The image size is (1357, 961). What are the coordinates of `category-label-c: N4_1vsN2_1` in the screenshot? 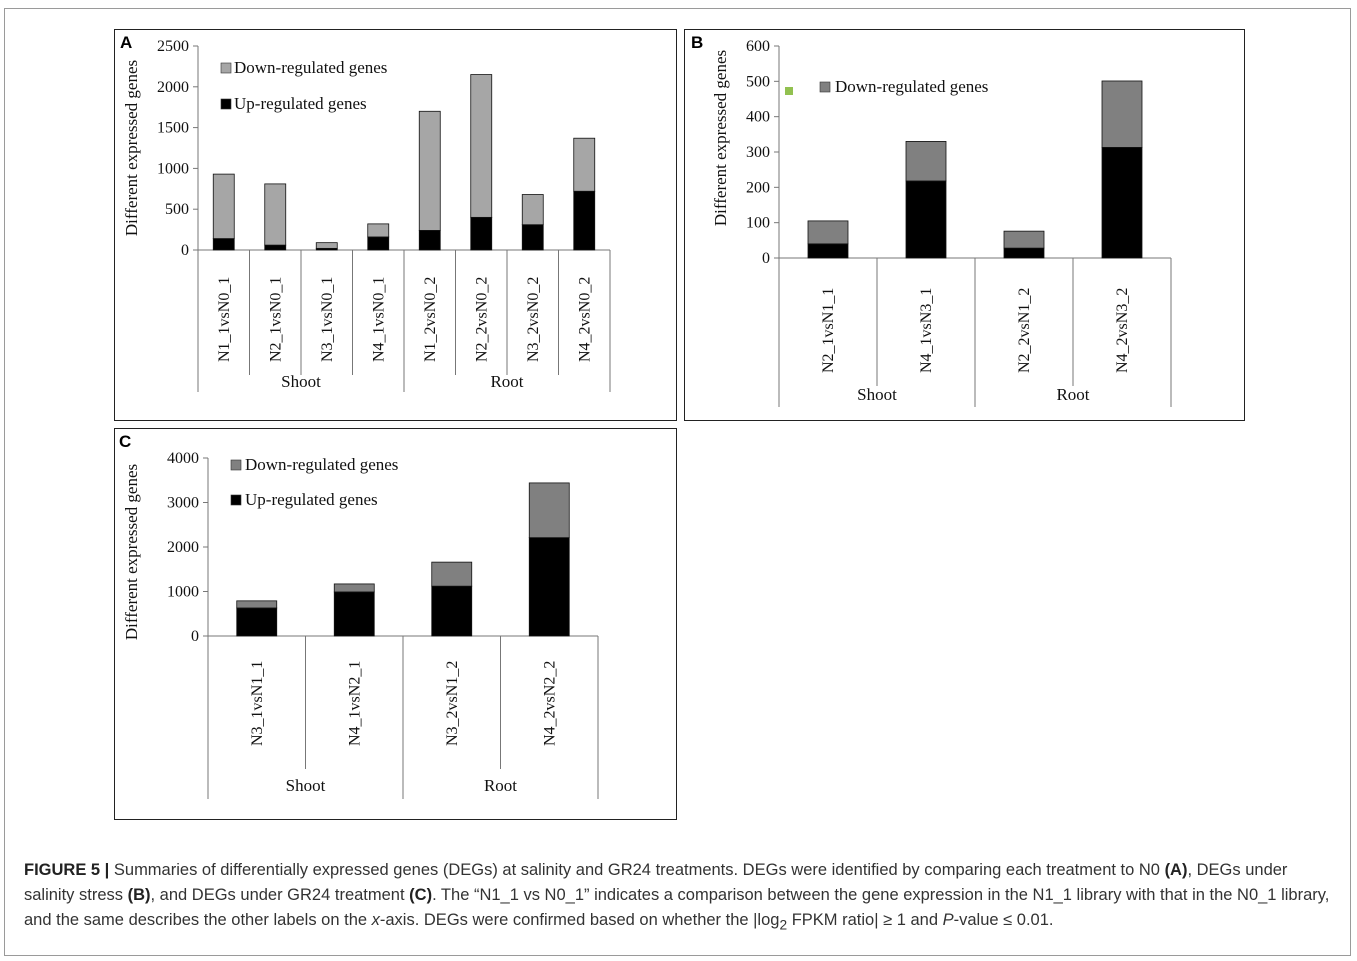 It's located at (354, 703).